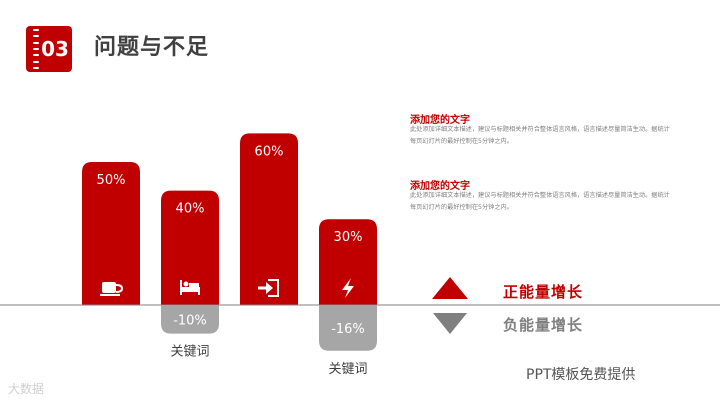 The width and height of the screenshot is (720, 405). Describe the element at coordinates (581, 375) in the screenshot. I see `footer-brand: PPT模板免费提供` at that location.